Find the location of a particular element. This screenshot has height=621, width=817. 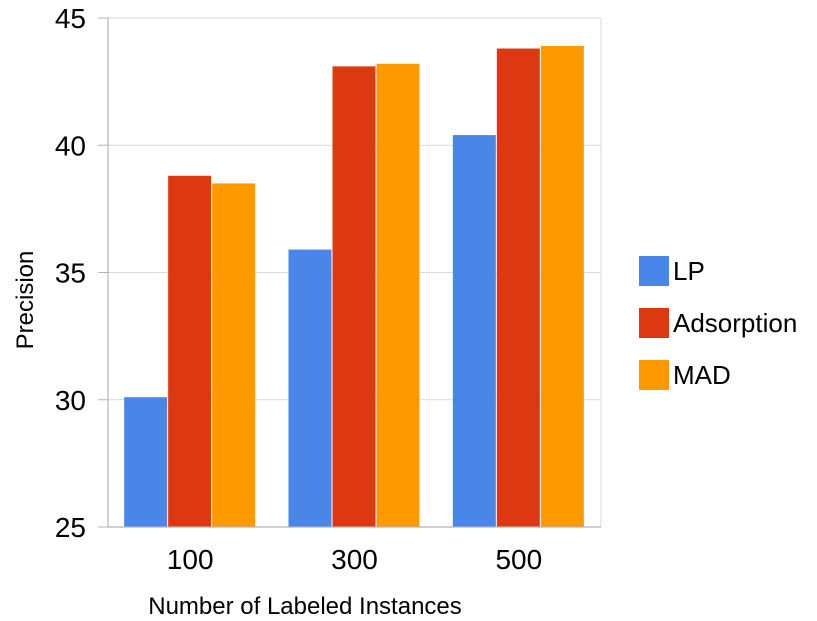

y-tick-label: 35 is located at coordinates (70, 273).